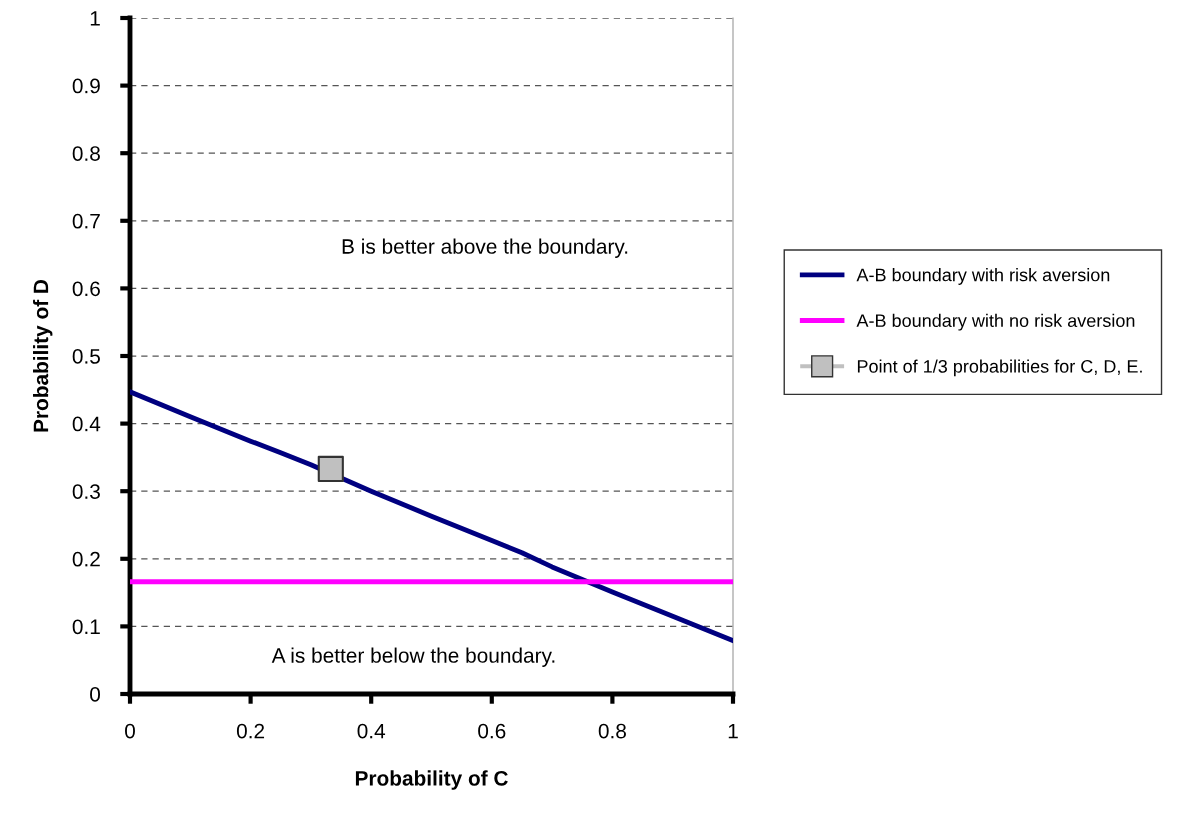 The width and height of the screenshot is (1177, 816). What do you see at coordinates (86, 356) in the screenshot?
I see `y-tick-label: 0.5` at bounding box center [86, 356].